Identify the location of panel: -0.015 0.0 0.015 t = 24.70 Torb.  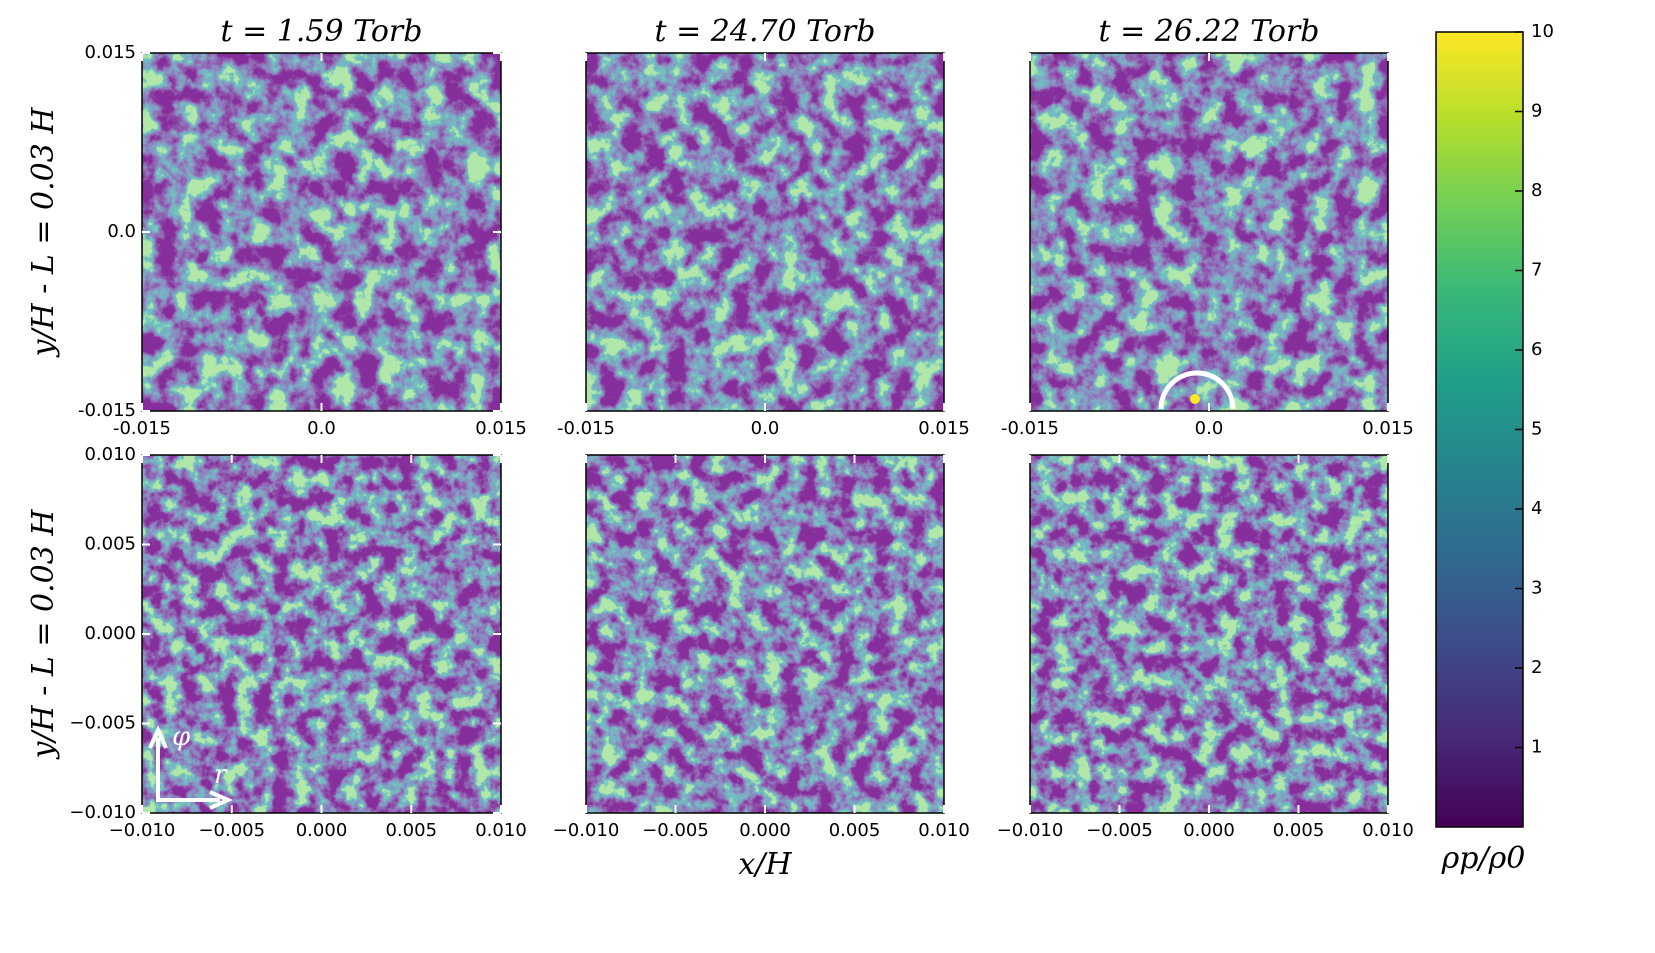
(763, 226).